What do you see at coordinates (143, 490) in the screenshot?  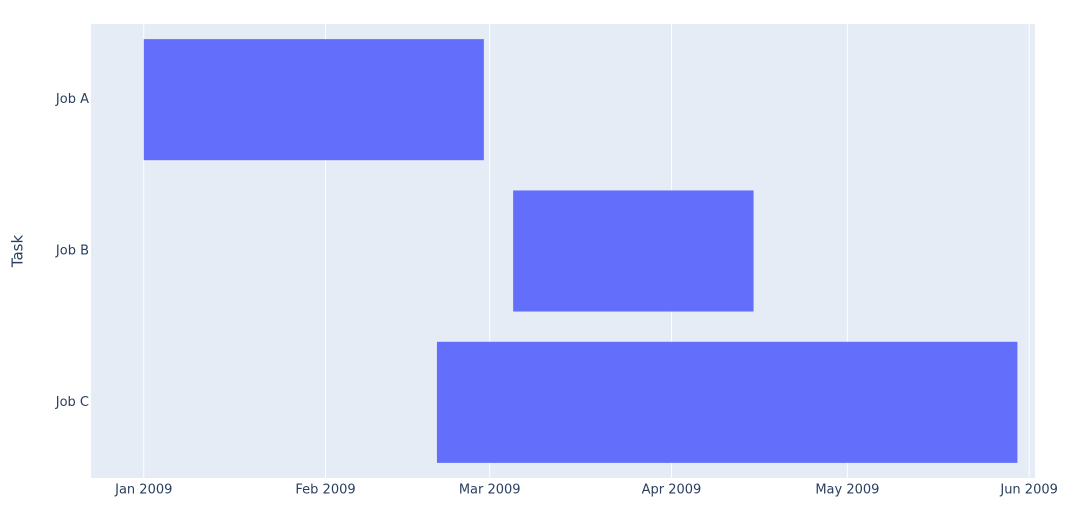 I see `x-tick-label: Jan 2009` at bounding box center [143, 490].